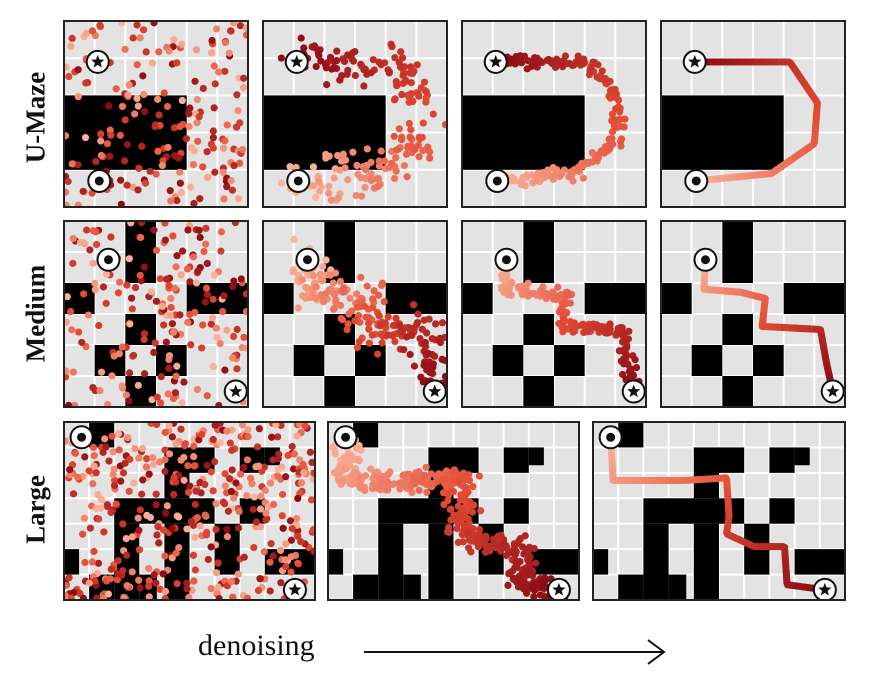  I want to click on start-marker-icon, so click(81, 437).